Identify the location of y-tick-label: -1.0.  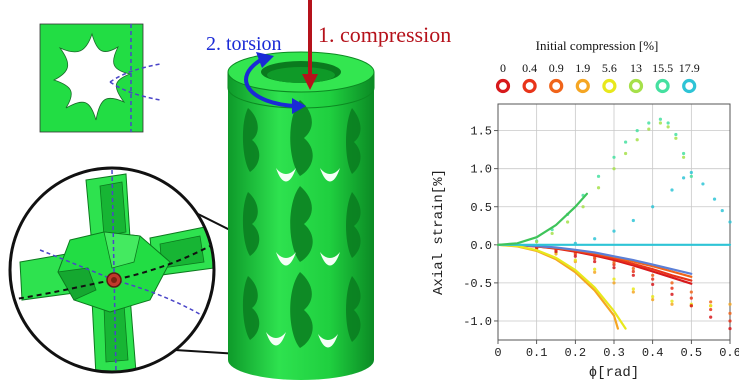
(477, 322).